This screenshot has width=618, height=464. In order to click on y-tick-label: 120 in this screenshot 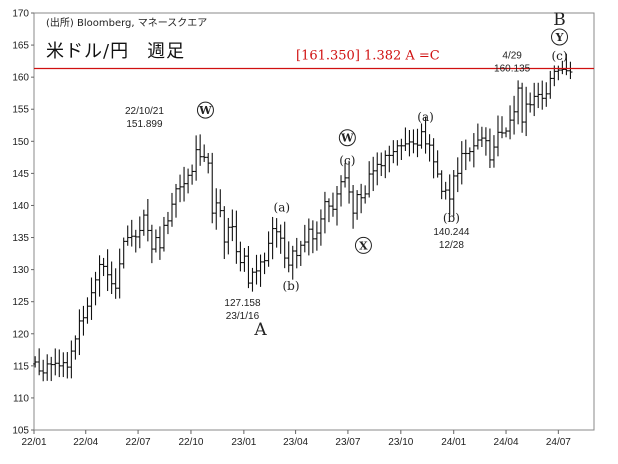, I will do `click(20, 334)`.